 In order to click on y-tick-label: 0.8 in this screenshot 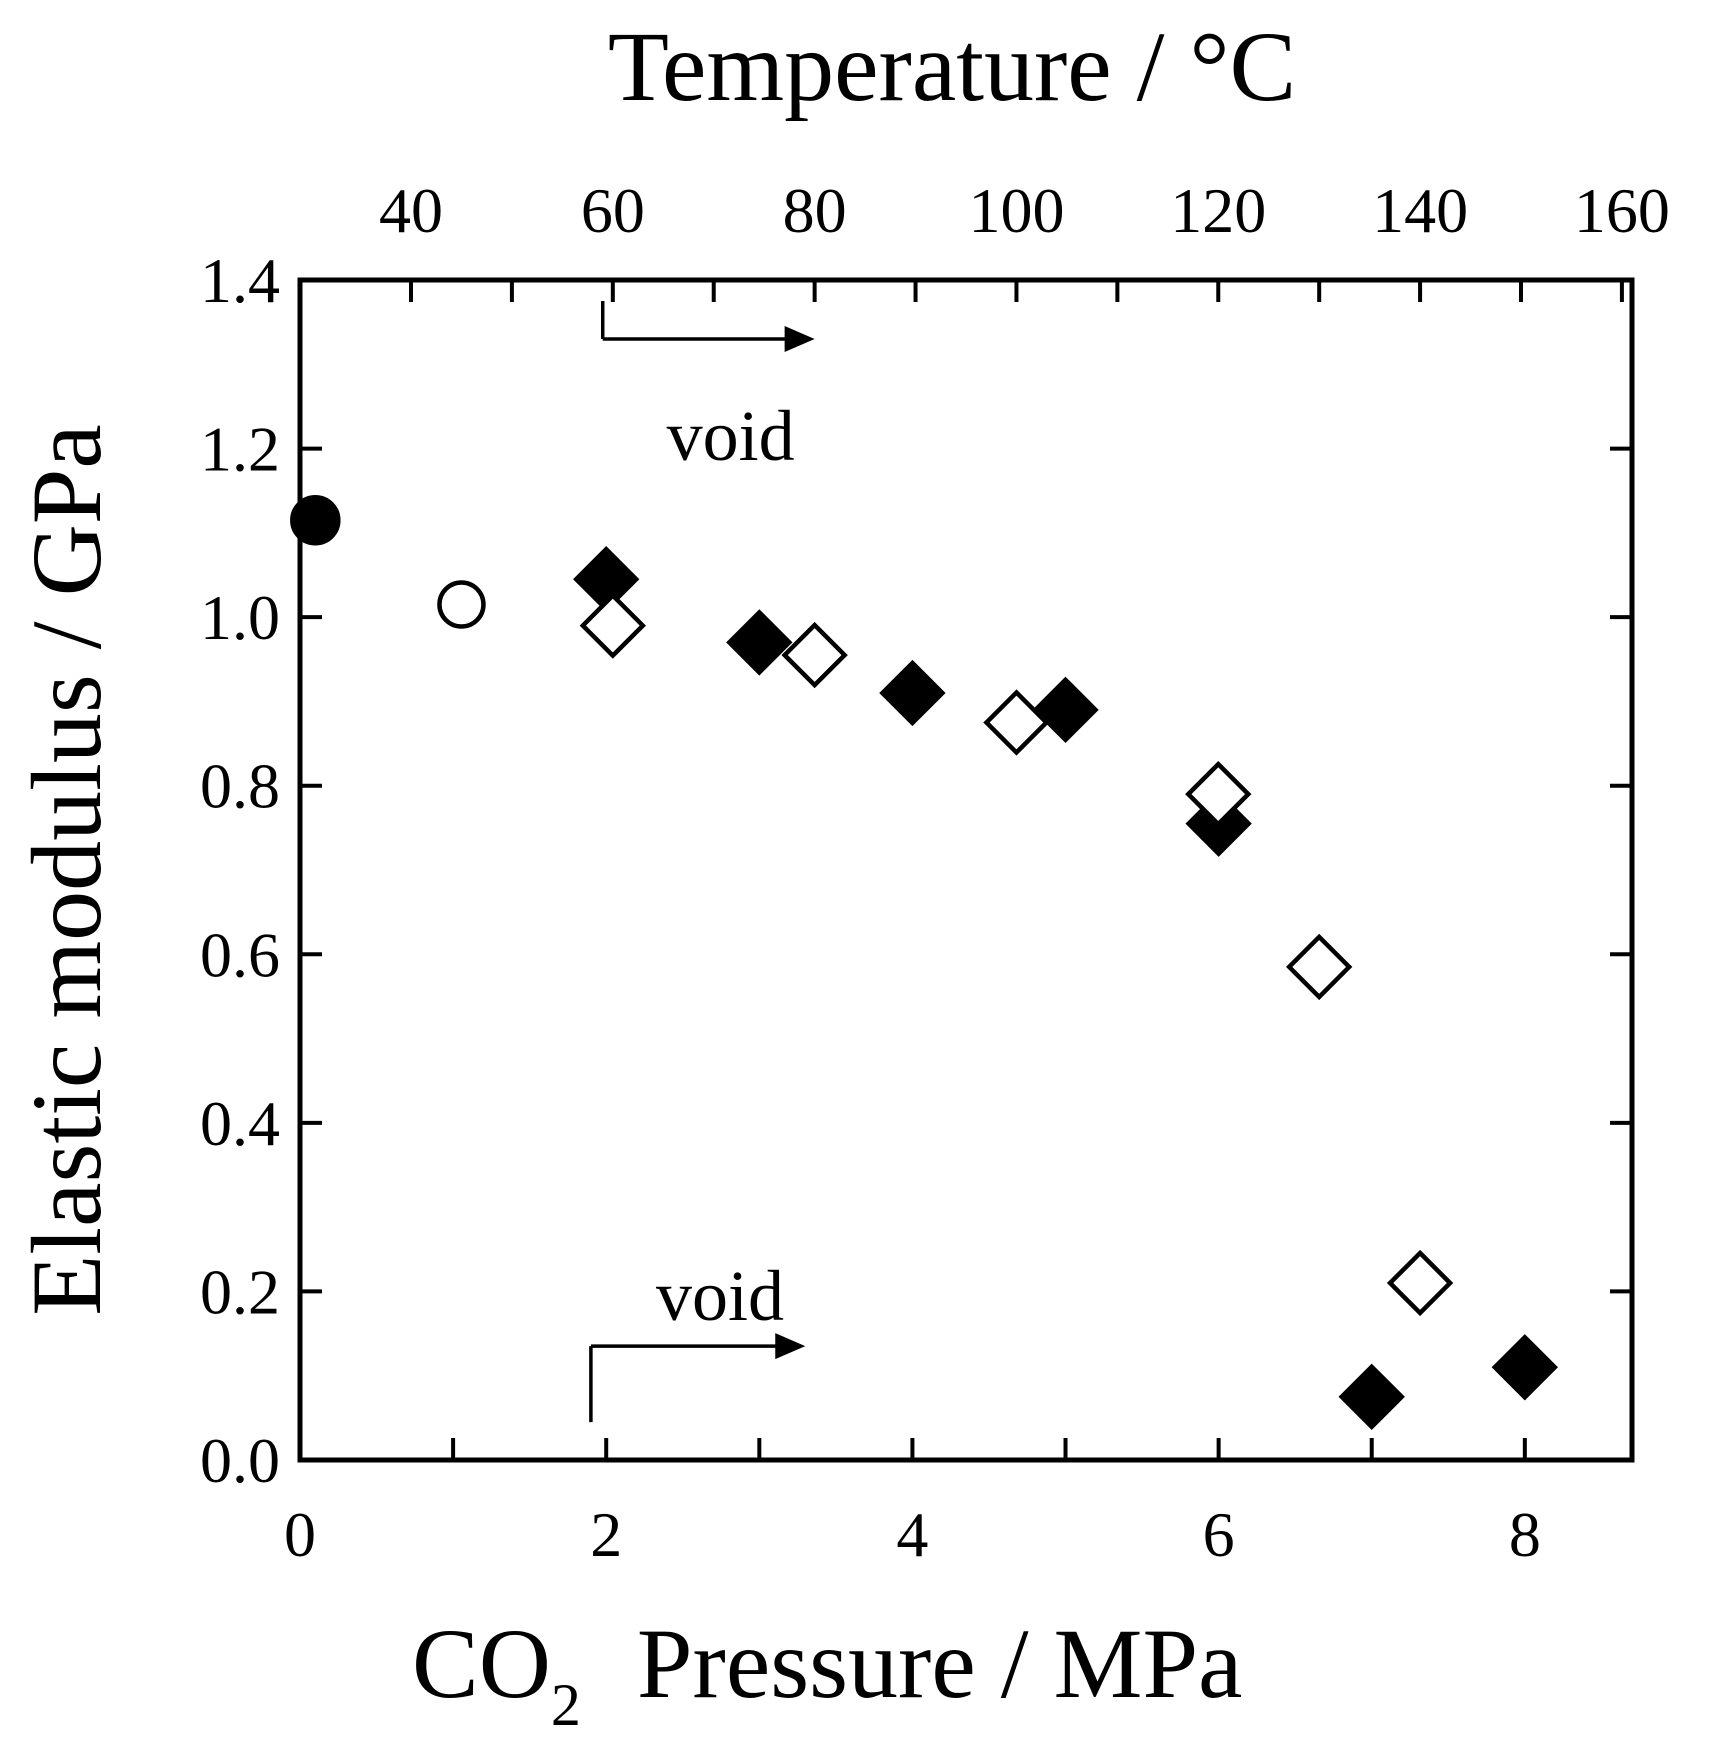, I will do `click(240, 786)`.